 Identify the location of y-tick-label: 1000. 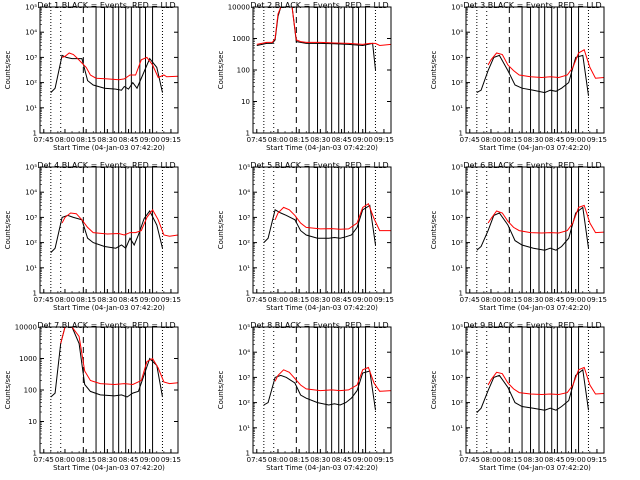
(241, 39).